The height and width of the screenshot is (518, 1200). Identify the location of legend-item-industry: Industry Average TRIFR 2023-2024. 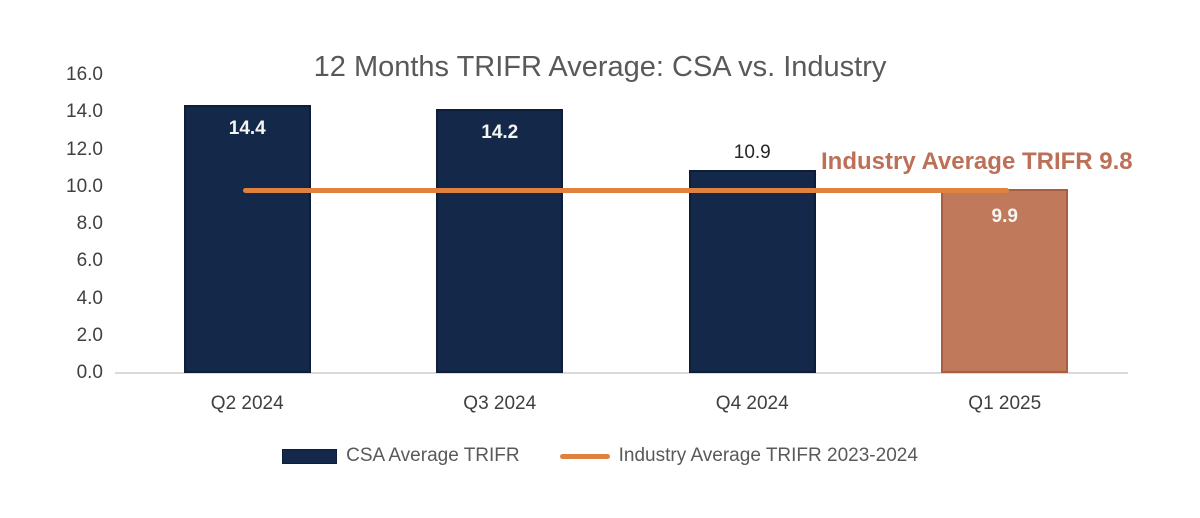
(738, 456).